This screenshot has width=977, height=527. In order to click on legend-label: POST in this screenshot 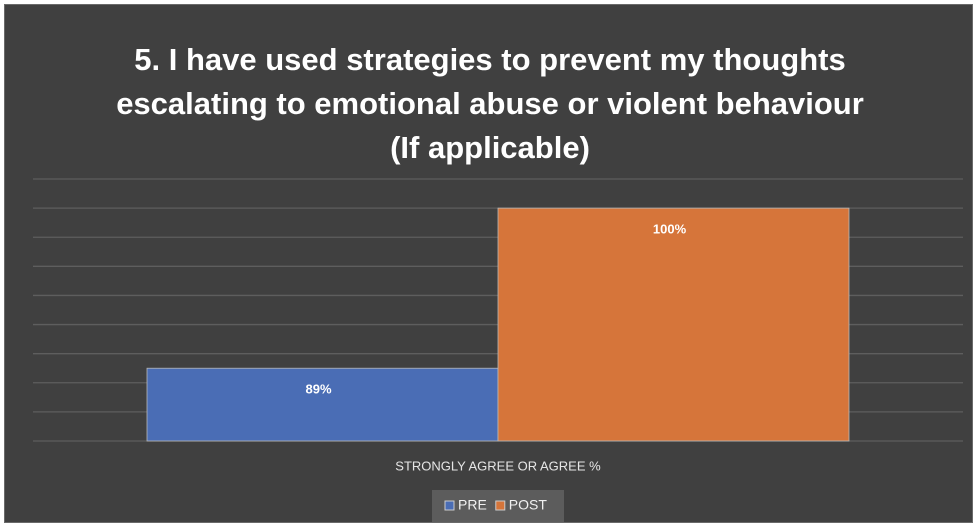, I will do `click(528, 505)`.